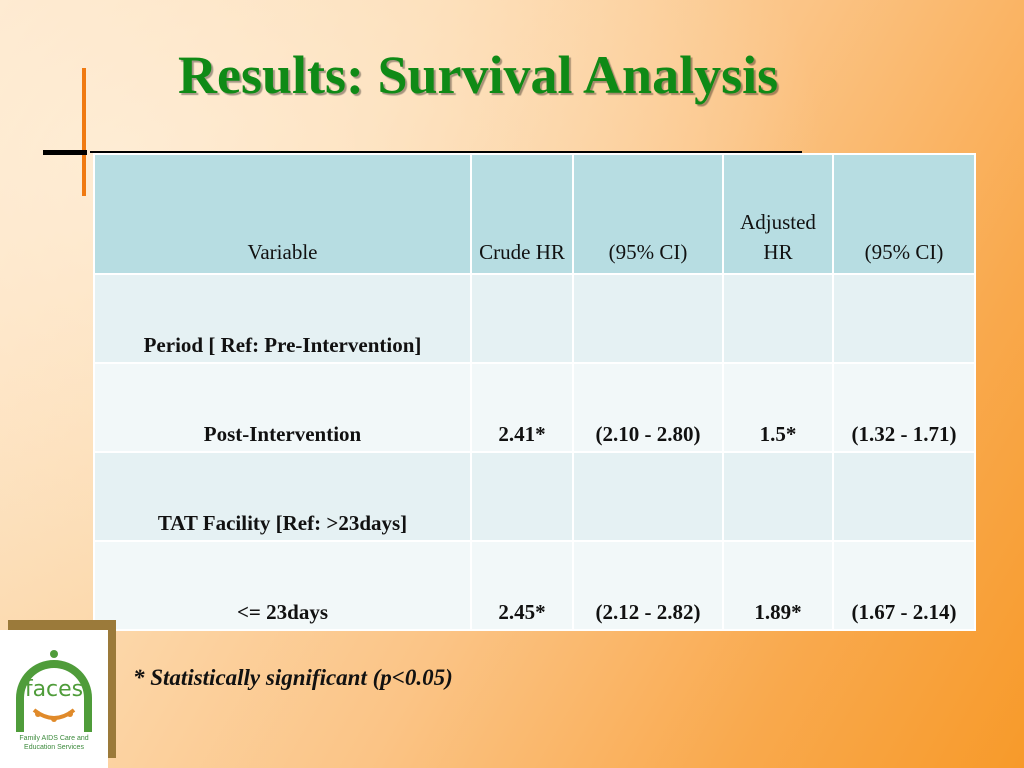  What do you see at coordinates (778, 585) in the screenshot?
I see `cell-adjusted-hr: 1.89*` at bounding box center [778, 585].